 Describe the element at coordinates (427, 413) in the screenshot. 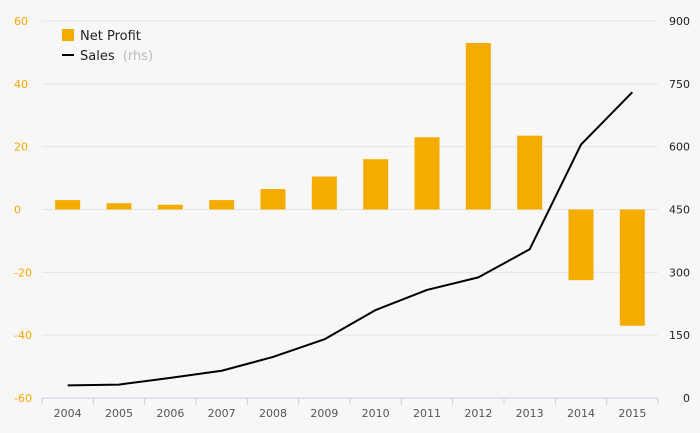

I see `x-tick-label: 2011` at that location.